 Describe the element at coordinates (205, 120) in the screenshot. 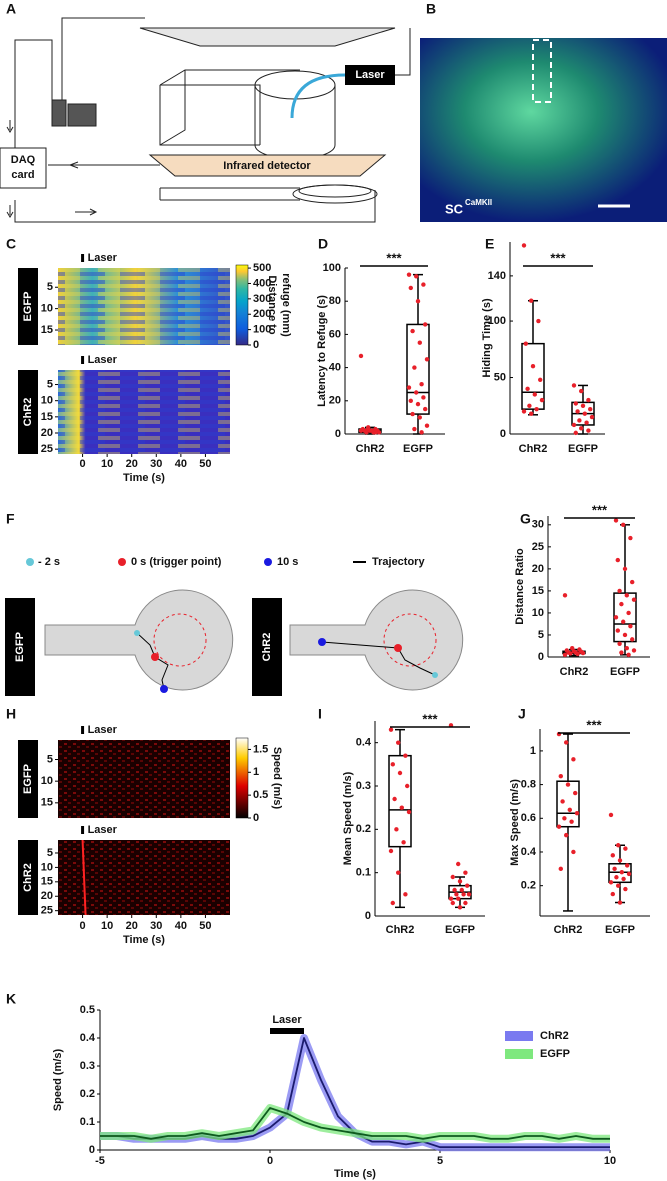

I see `setup-diagram: Laser Infrared detector DAQ card` at that location.